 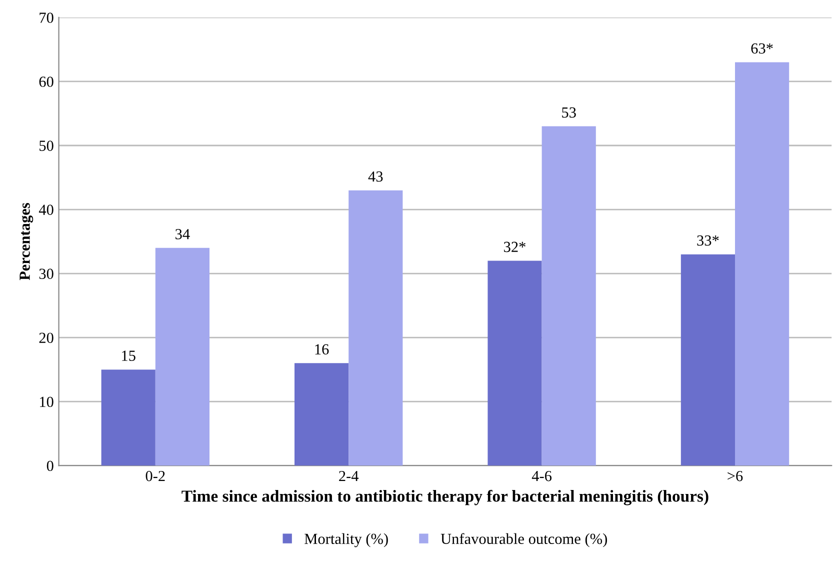 I want to click on x-tick-label: 2-4, so click(x=349, y=476).